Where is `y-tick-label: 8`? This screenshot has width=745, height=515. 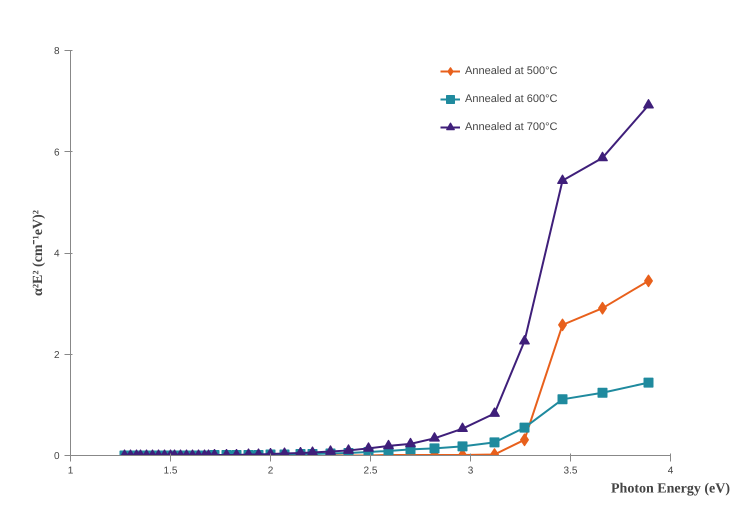 y-tick-label: 8 is located at coordinates (57, 51).